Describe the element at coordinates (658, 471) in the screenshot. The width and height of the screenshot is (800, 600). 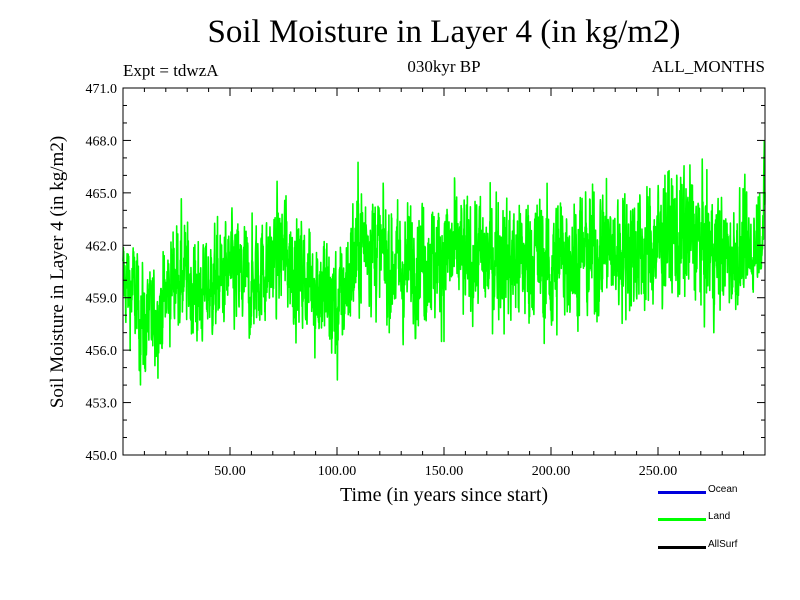
I see `x-tick-label: 250.00` at that location.